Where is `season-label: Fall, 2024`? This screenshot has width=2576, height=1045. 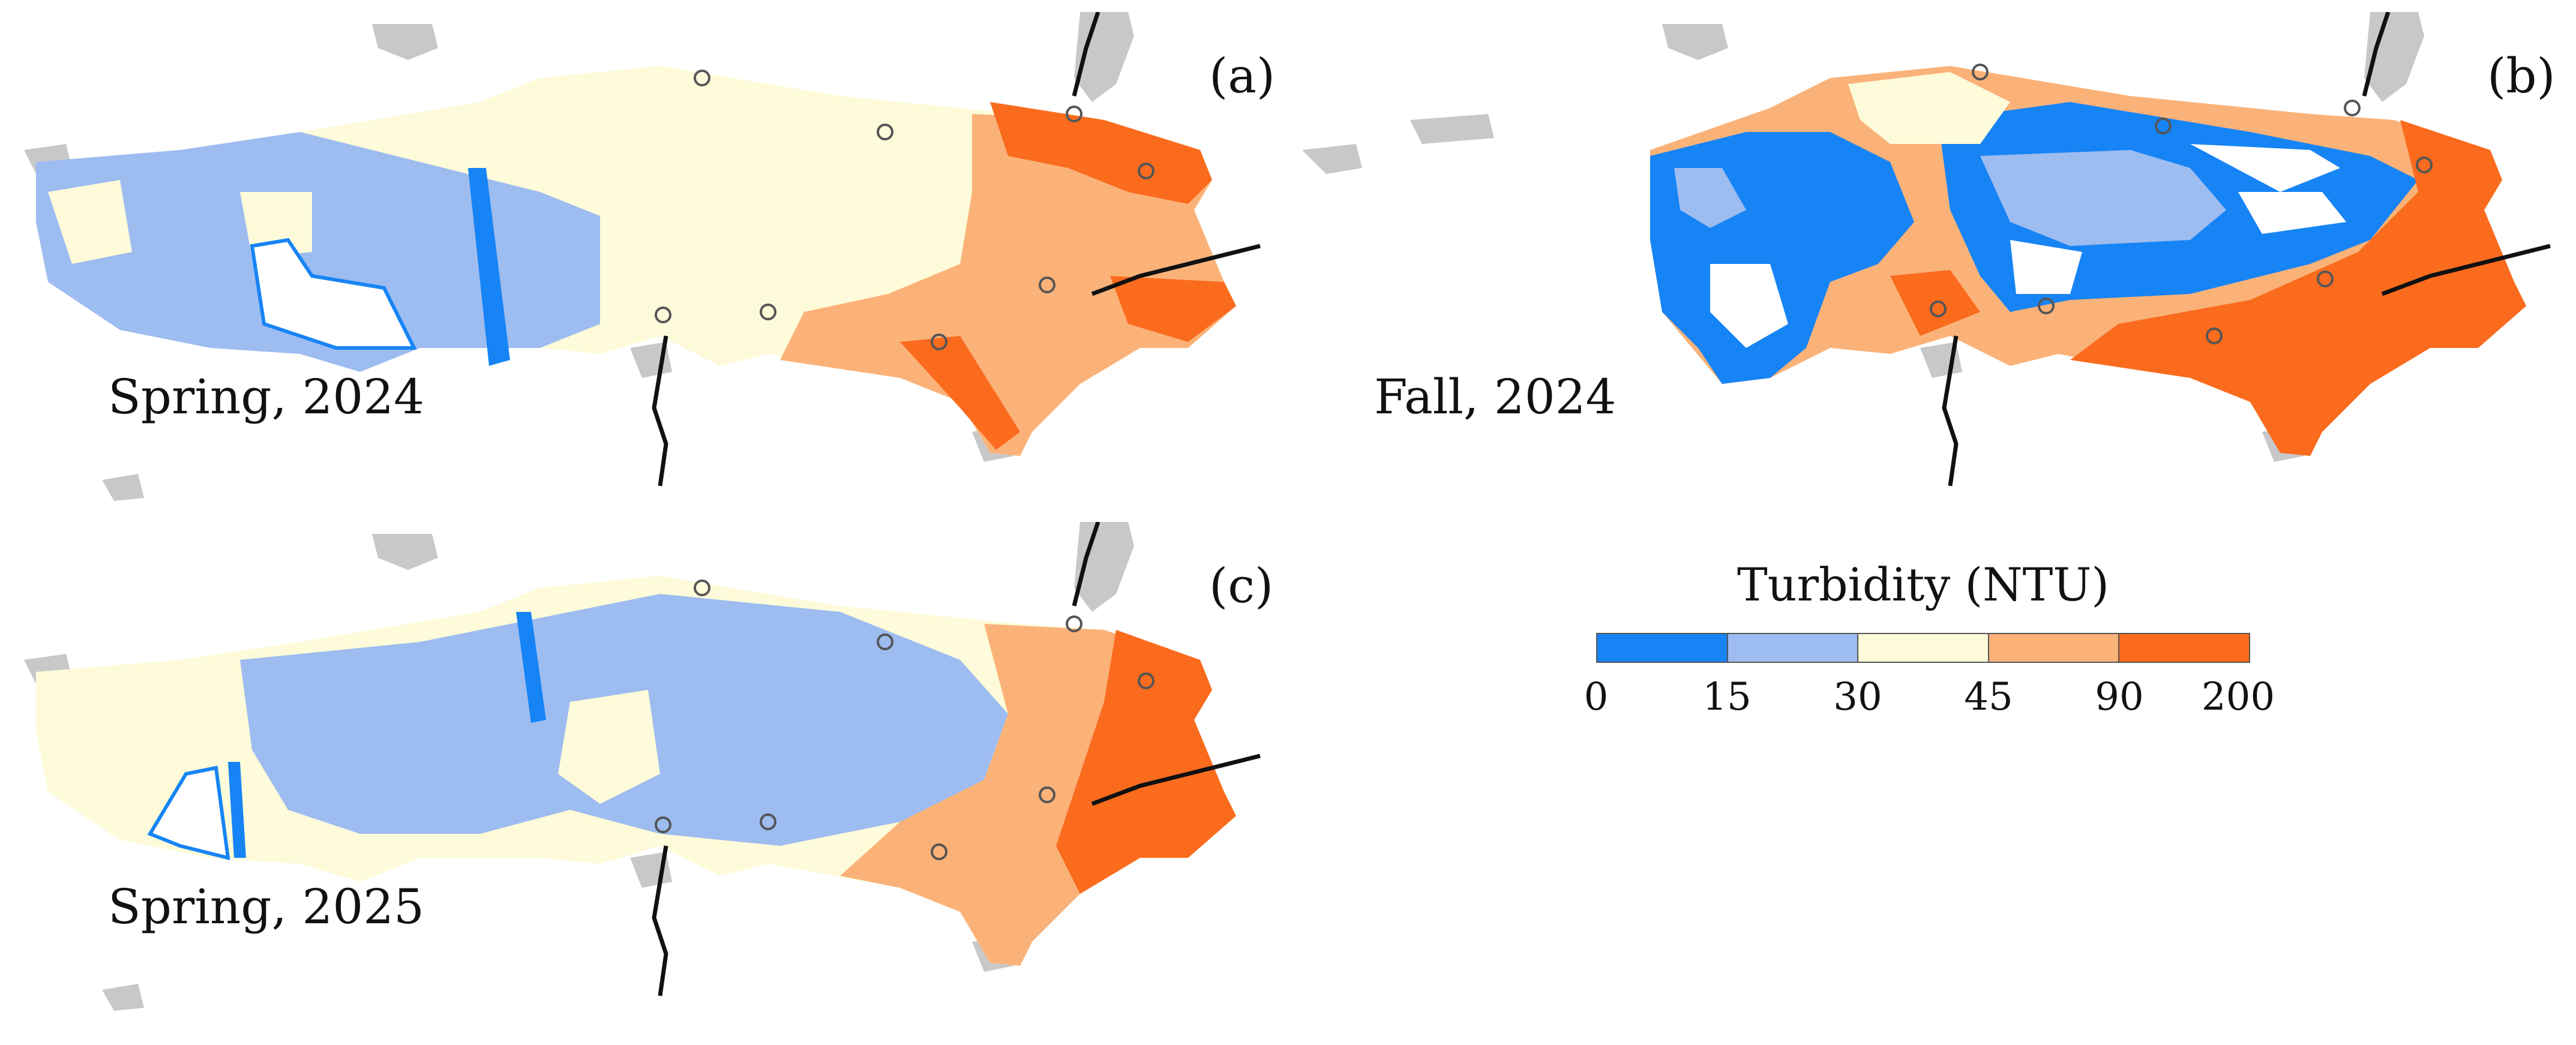
season-label: Fall, 2024 is located at coordinates (1495, 397).